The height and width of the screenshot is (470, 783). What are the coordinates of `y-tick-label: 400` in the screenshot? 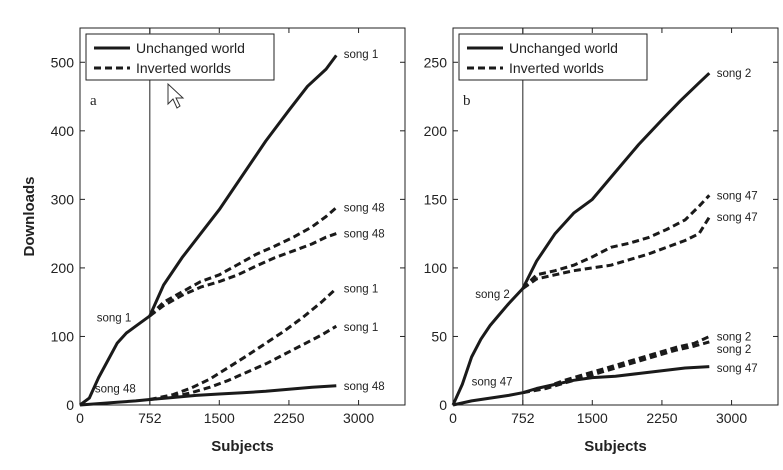 It's located at (63, 131).